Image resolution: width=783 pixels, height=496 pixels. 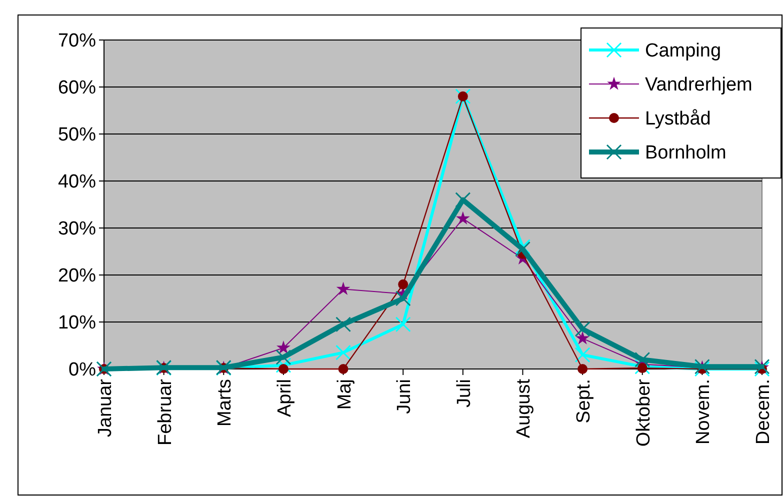 What do you see at coordinates (77, 229) in the screenshot?
I see `y-tick-label: 30%` at bounding box center [77, 229].